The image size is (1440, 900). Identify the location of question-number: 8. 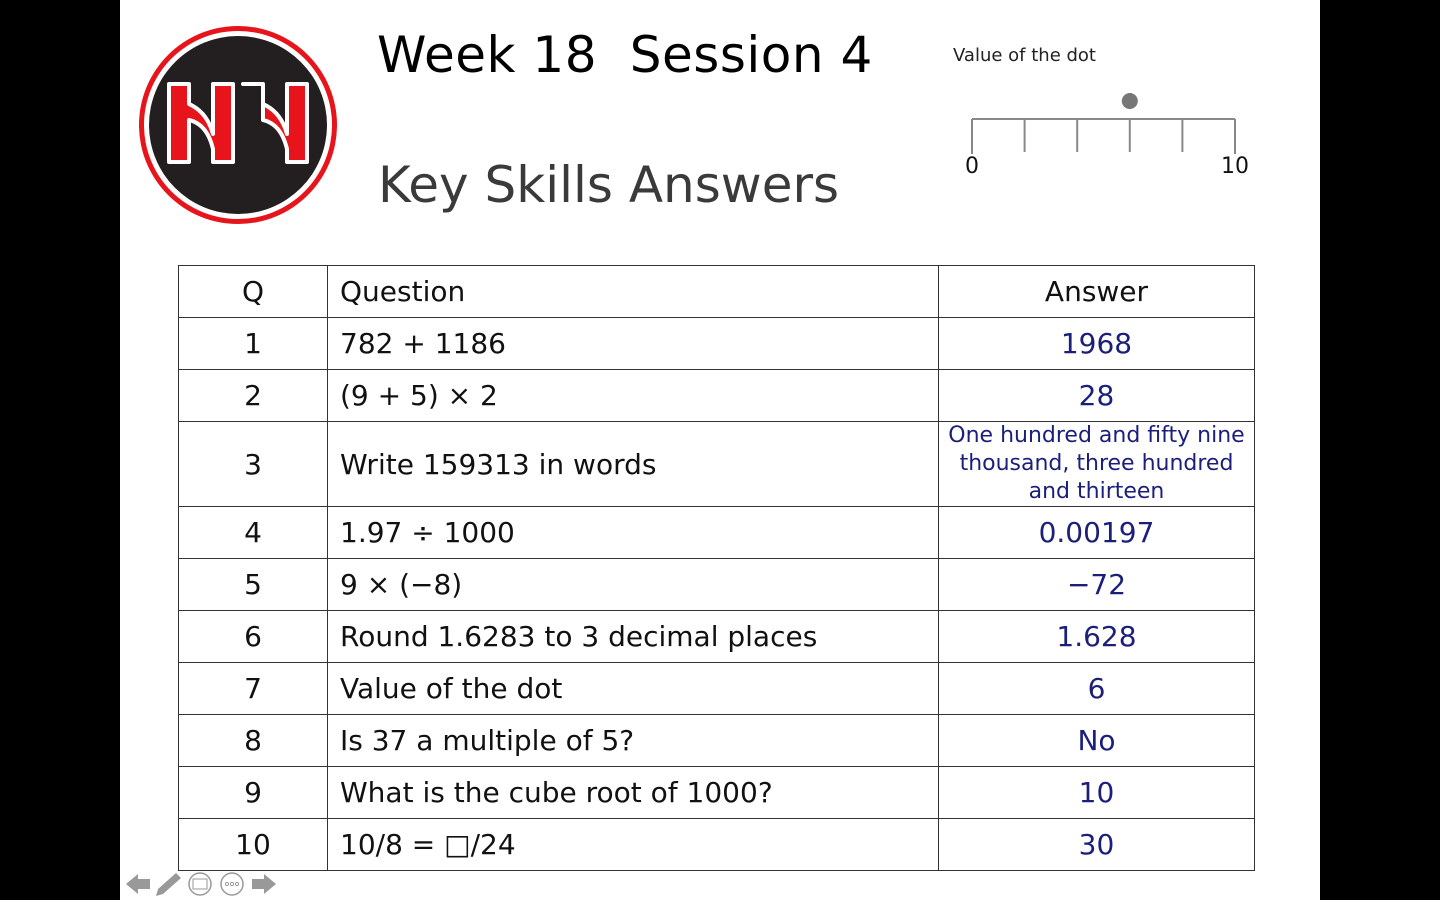
(253, 740).